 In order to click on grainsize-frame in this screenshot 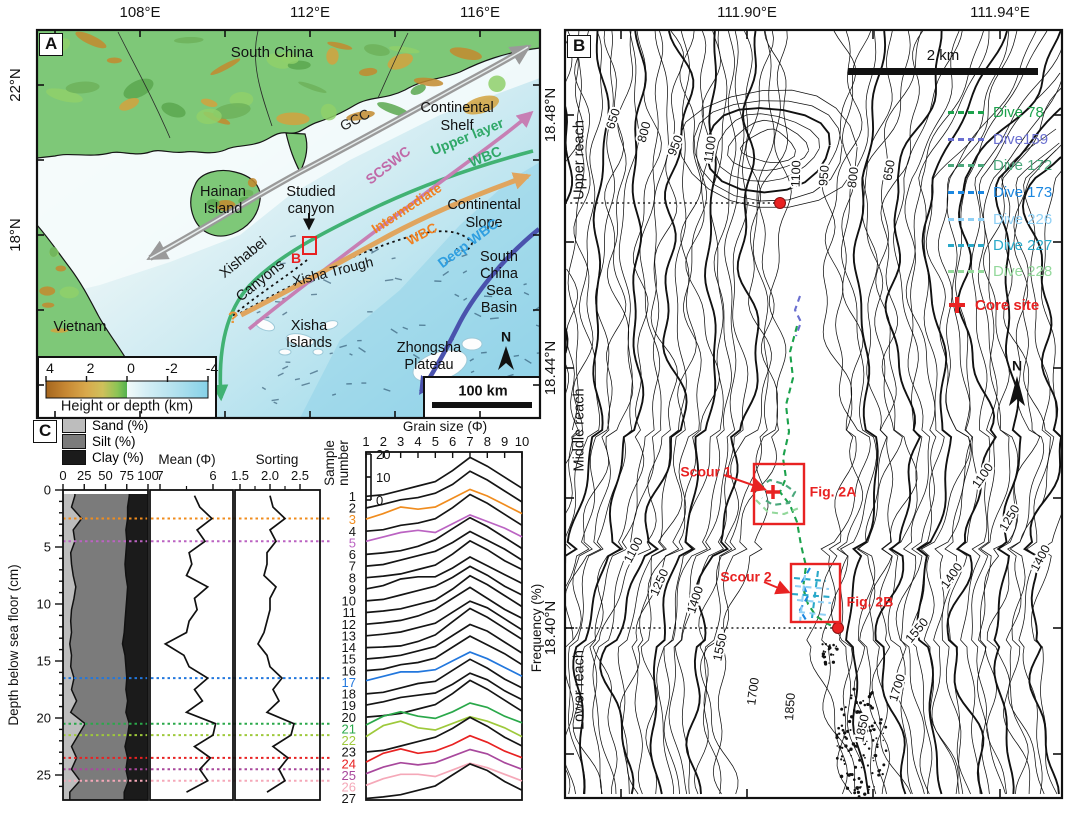, I will do `click(444, 626)`.